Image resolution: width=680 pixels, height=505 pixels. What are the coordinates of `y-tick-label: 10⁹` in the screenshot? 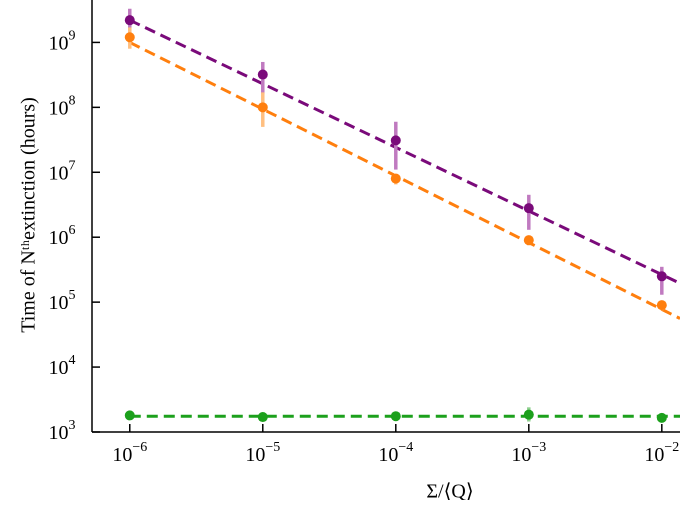 It's located at (62, 41).